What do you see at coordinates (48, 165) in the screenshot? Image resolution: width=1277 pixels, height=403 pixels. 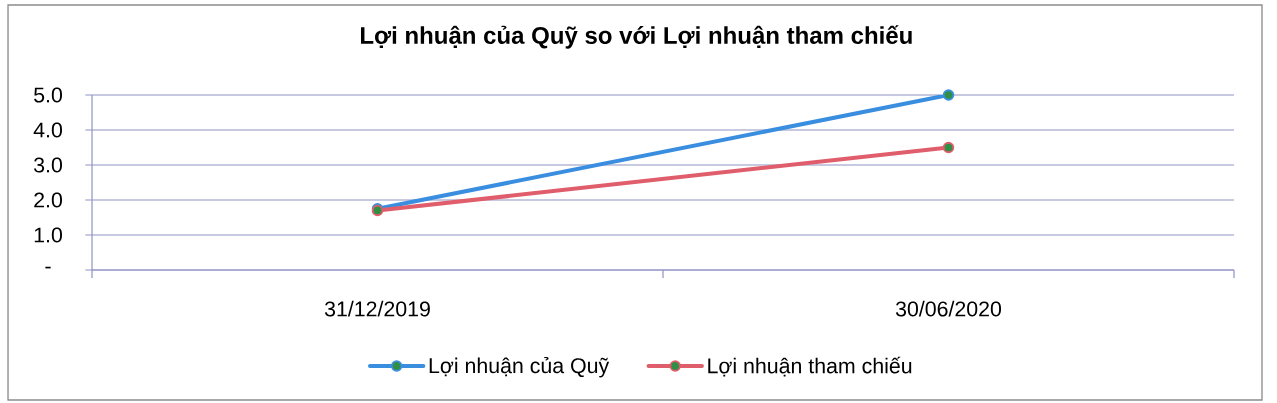 I see `y-tick-label: 3.0` at bounding box center [48, 165].